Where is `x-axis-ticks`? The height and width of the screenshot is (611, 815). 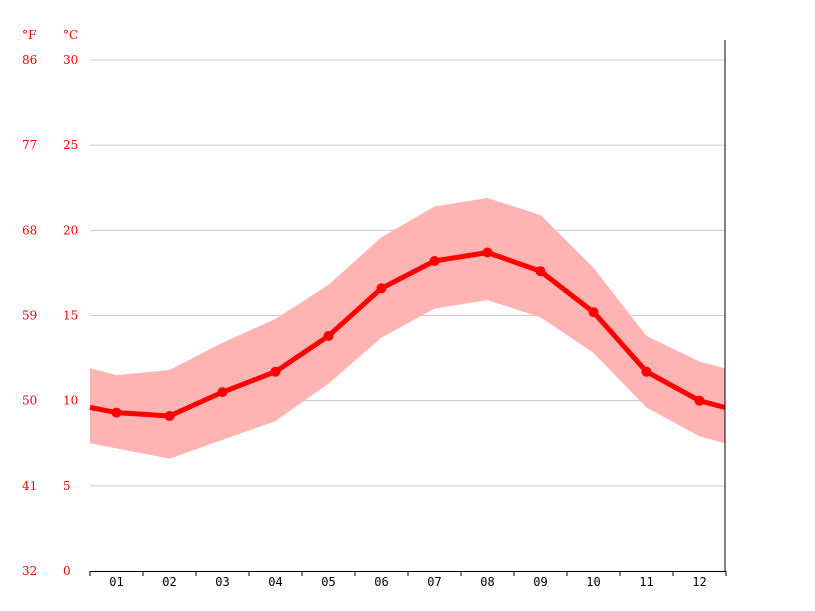 x-axis-ticks is located at coordinates (408, 573).